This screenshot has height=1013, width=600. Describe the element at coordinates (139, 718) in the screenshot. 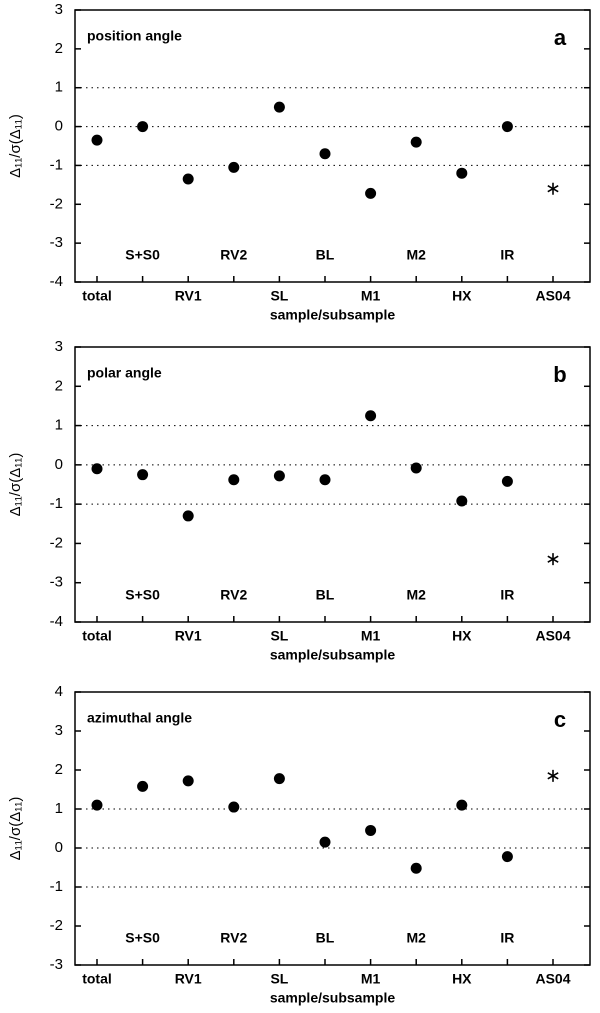

I see `chart-title: azimuthal angle` at that location.